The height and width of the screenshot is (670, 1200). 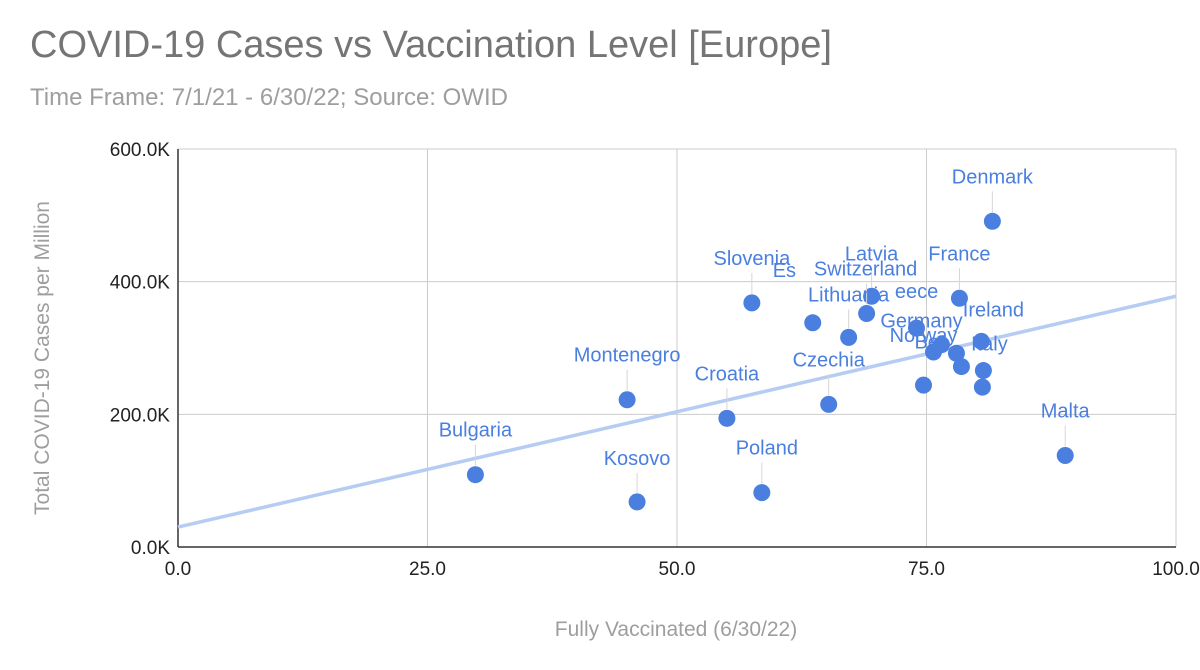 I want to click on x-tick-label: 0.0, so click(x=178, y=569).